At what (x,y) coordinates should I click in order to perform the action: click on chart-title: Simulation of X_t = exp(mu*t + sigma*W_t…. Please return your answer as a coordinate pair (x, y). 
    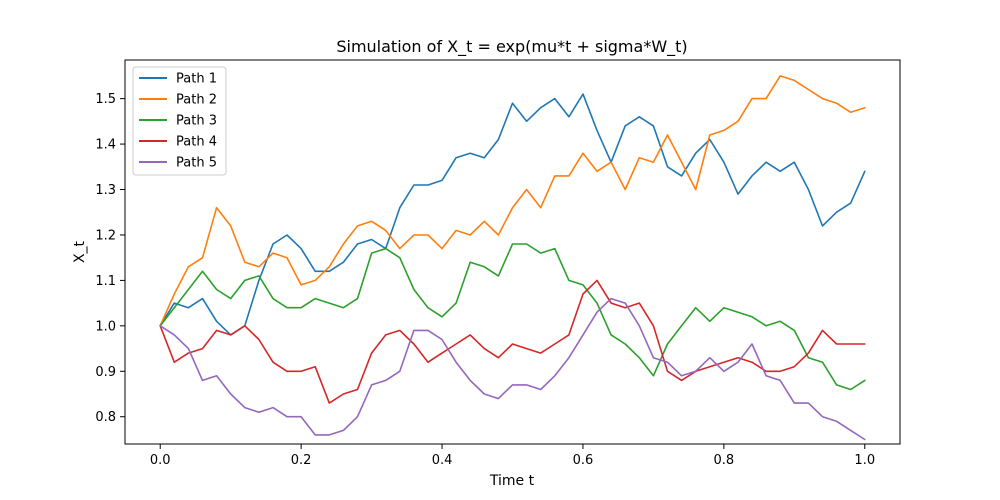
    Looking at the image, I should click on (511, 47).